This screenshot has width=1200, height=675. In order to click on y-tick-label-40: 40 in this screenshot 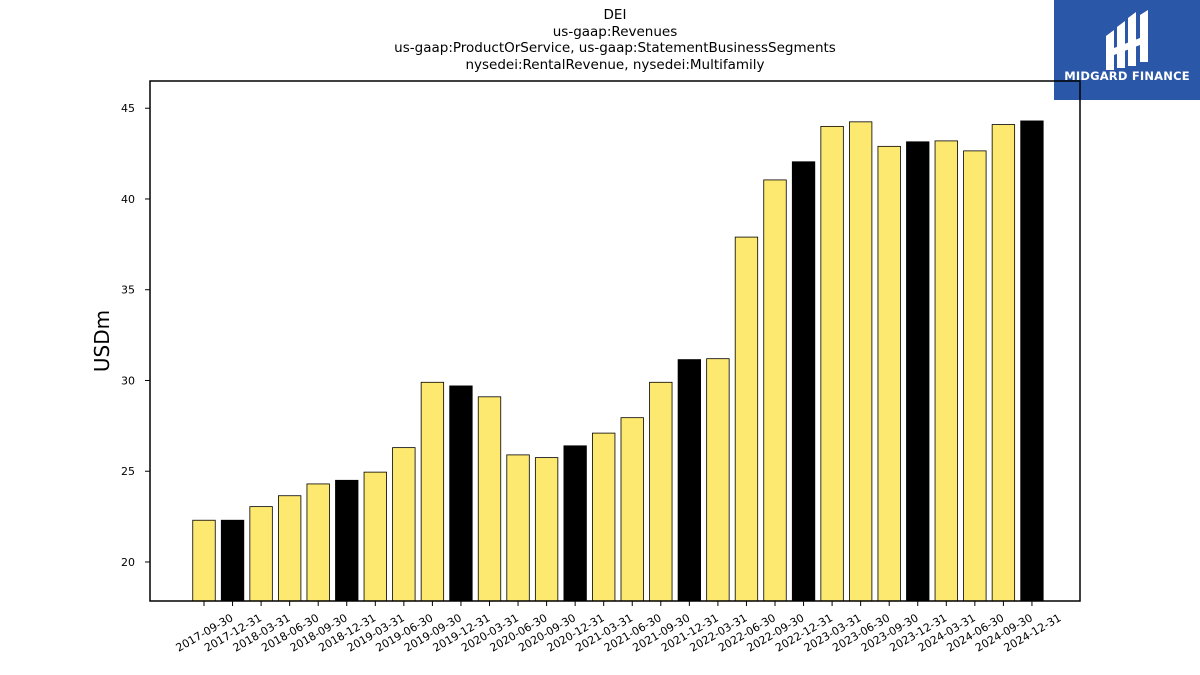, I will do `click(128, 199)`.